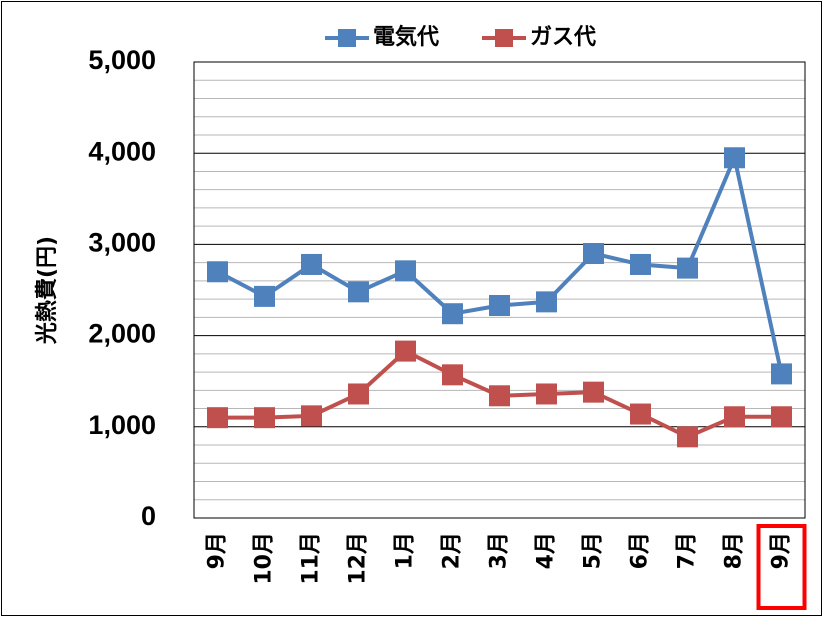 The width and height of the screenshot is (825, 619). I want to click on legend-item: ガス代, so click(539, 37).